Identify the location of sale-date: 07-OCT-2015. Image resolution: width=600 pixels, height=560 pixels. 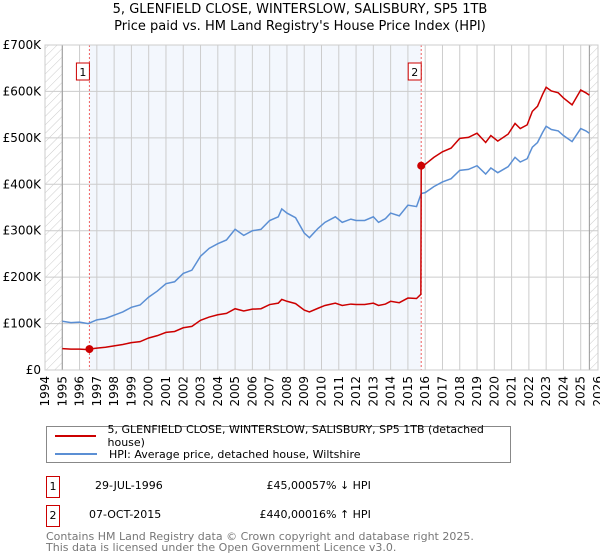
(125, 514).